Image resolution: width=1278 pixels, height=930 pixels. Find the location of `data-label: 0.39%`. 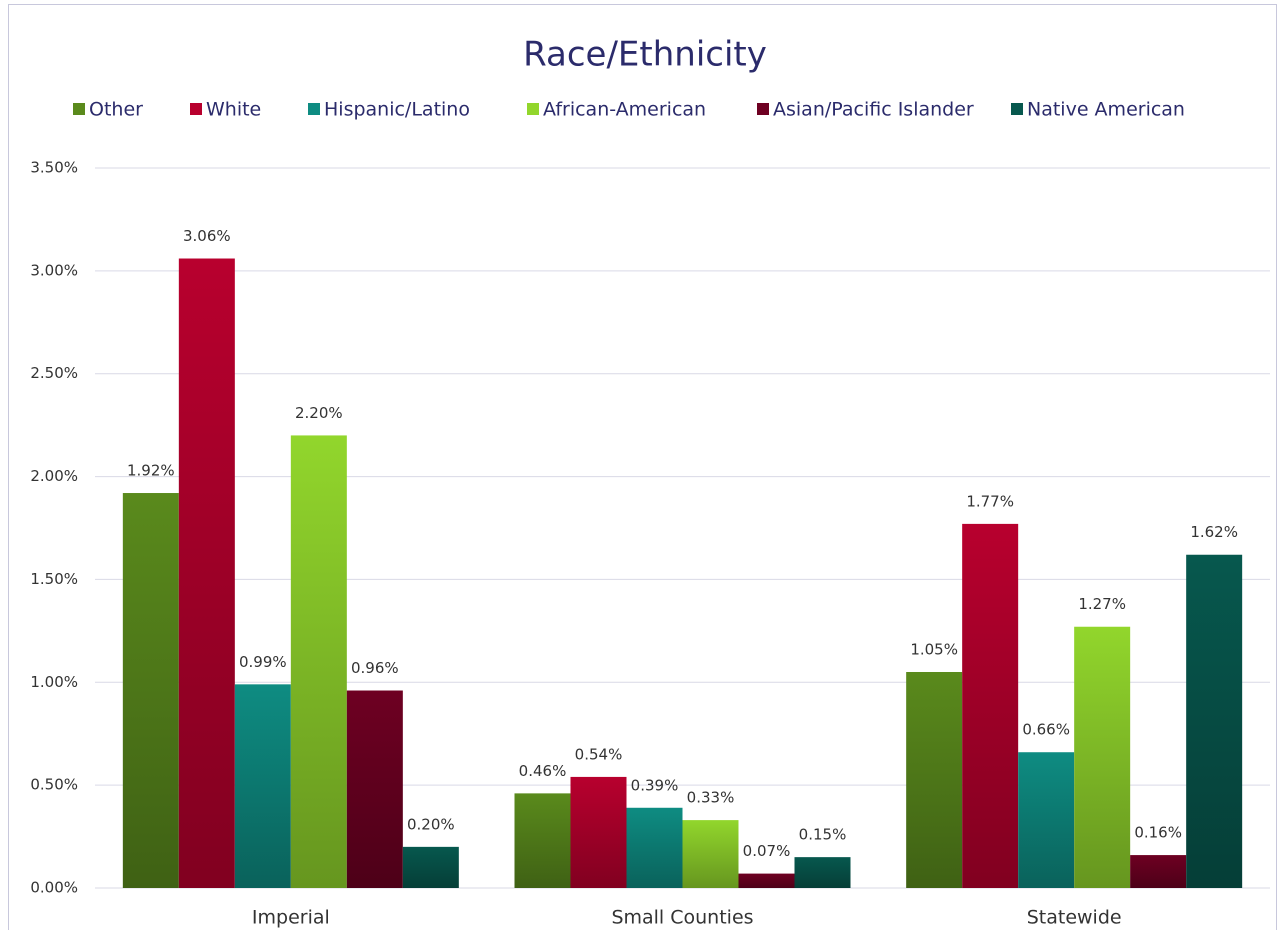

data-label: 0.39% is located at coordinates (655, 785).